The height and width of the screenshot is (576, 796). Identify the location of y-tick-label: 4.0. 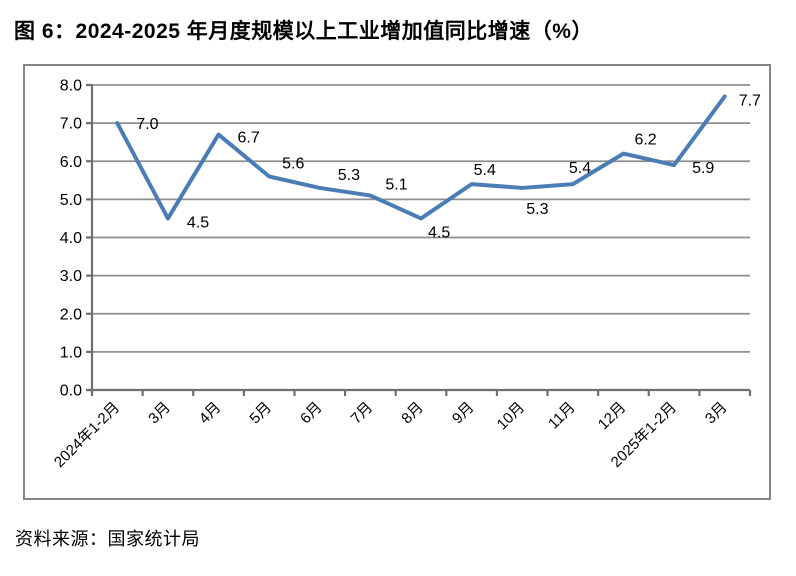
(71, 238).